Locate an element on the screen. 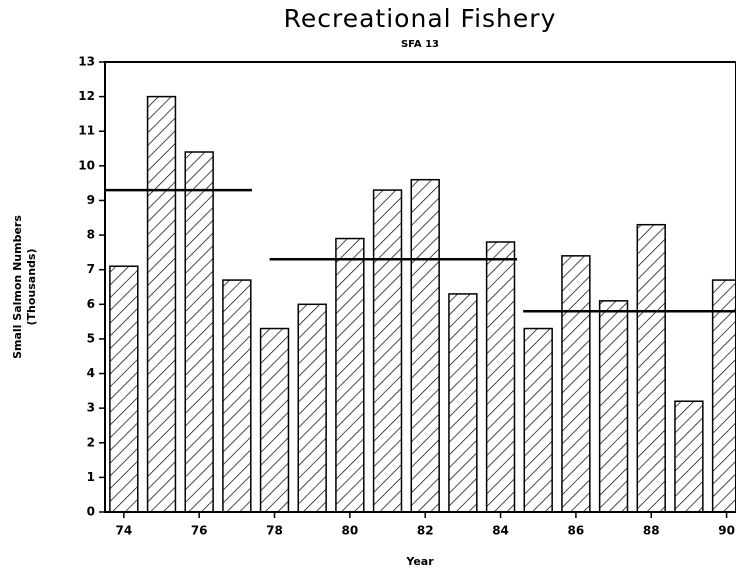 The width and height of the screenshot is (736, 572). y-axis-label: Small Salmon Numbers is located at coordinates (17, 287).